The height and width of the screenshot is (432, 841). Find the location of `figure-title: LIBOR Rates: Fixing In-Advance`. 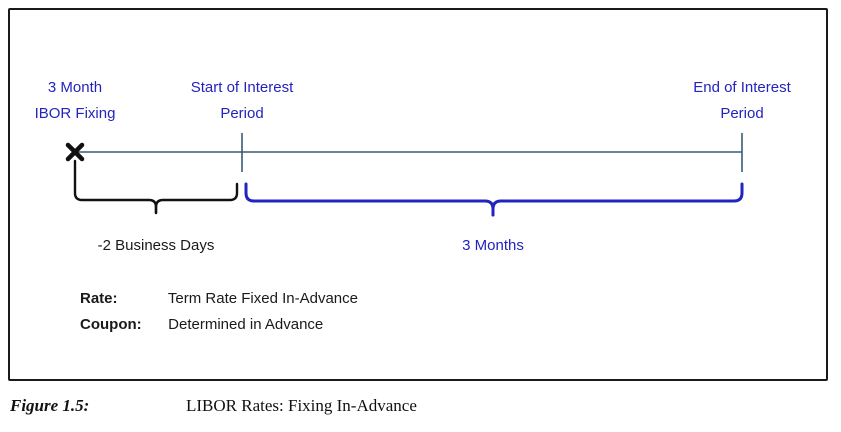

figure-title: LIBOR Rates: Fixing In-Advance is located at coordinates (301, 405).